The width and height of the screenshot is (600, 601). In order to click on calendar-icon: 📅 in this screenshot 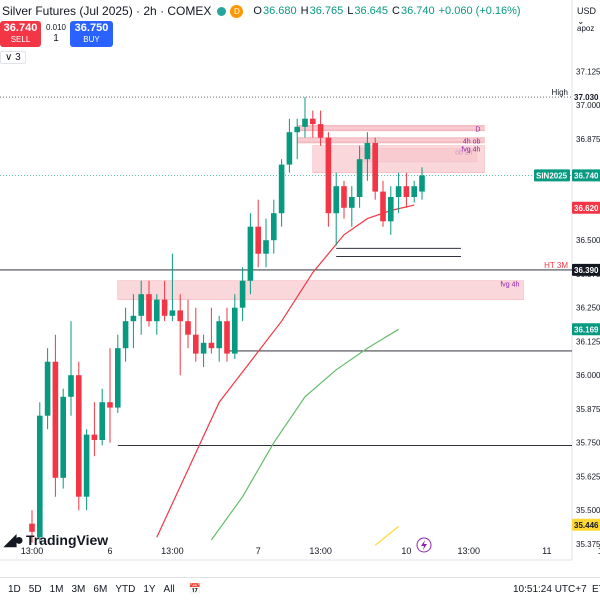, I will do `click(195, 589)`.